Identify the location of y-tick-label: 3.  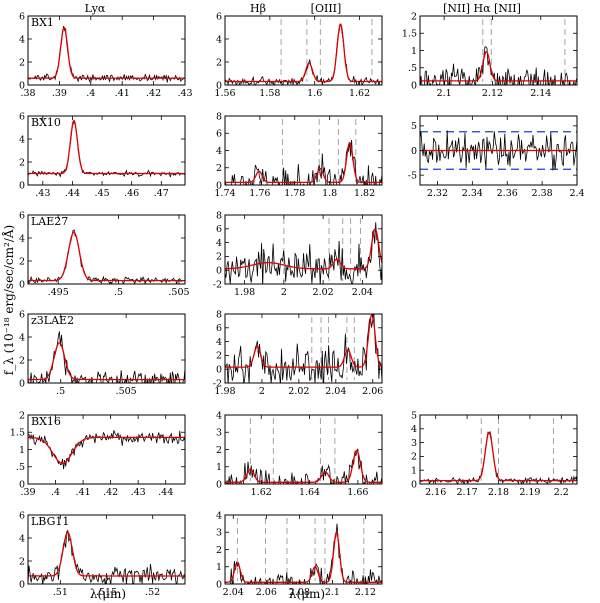
(219, 533).